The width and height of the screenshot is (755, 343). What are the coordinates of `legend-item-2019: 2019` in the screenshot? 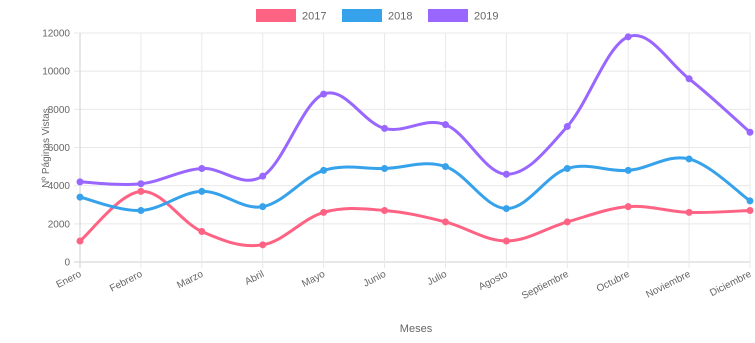 It's located at (463, 16).